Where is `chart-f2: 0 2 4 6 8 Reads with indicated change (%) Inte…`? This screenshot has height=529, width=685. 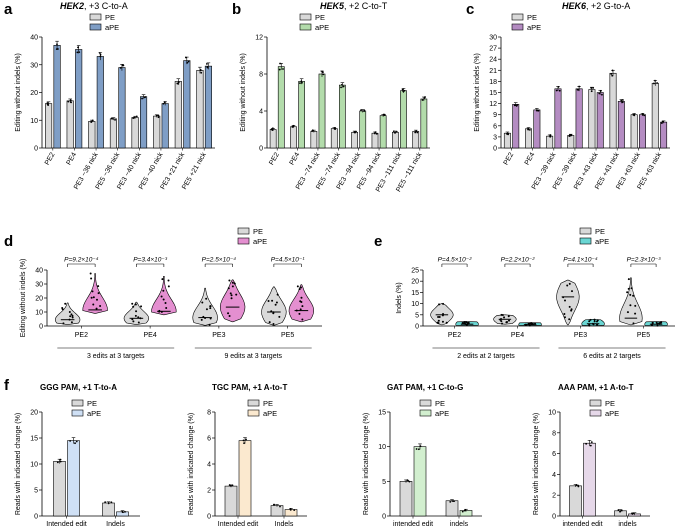 chart-f2: 0 2 4 6 8 Reads with indicated change (%) Inte… is located at coordinates (247, 455).